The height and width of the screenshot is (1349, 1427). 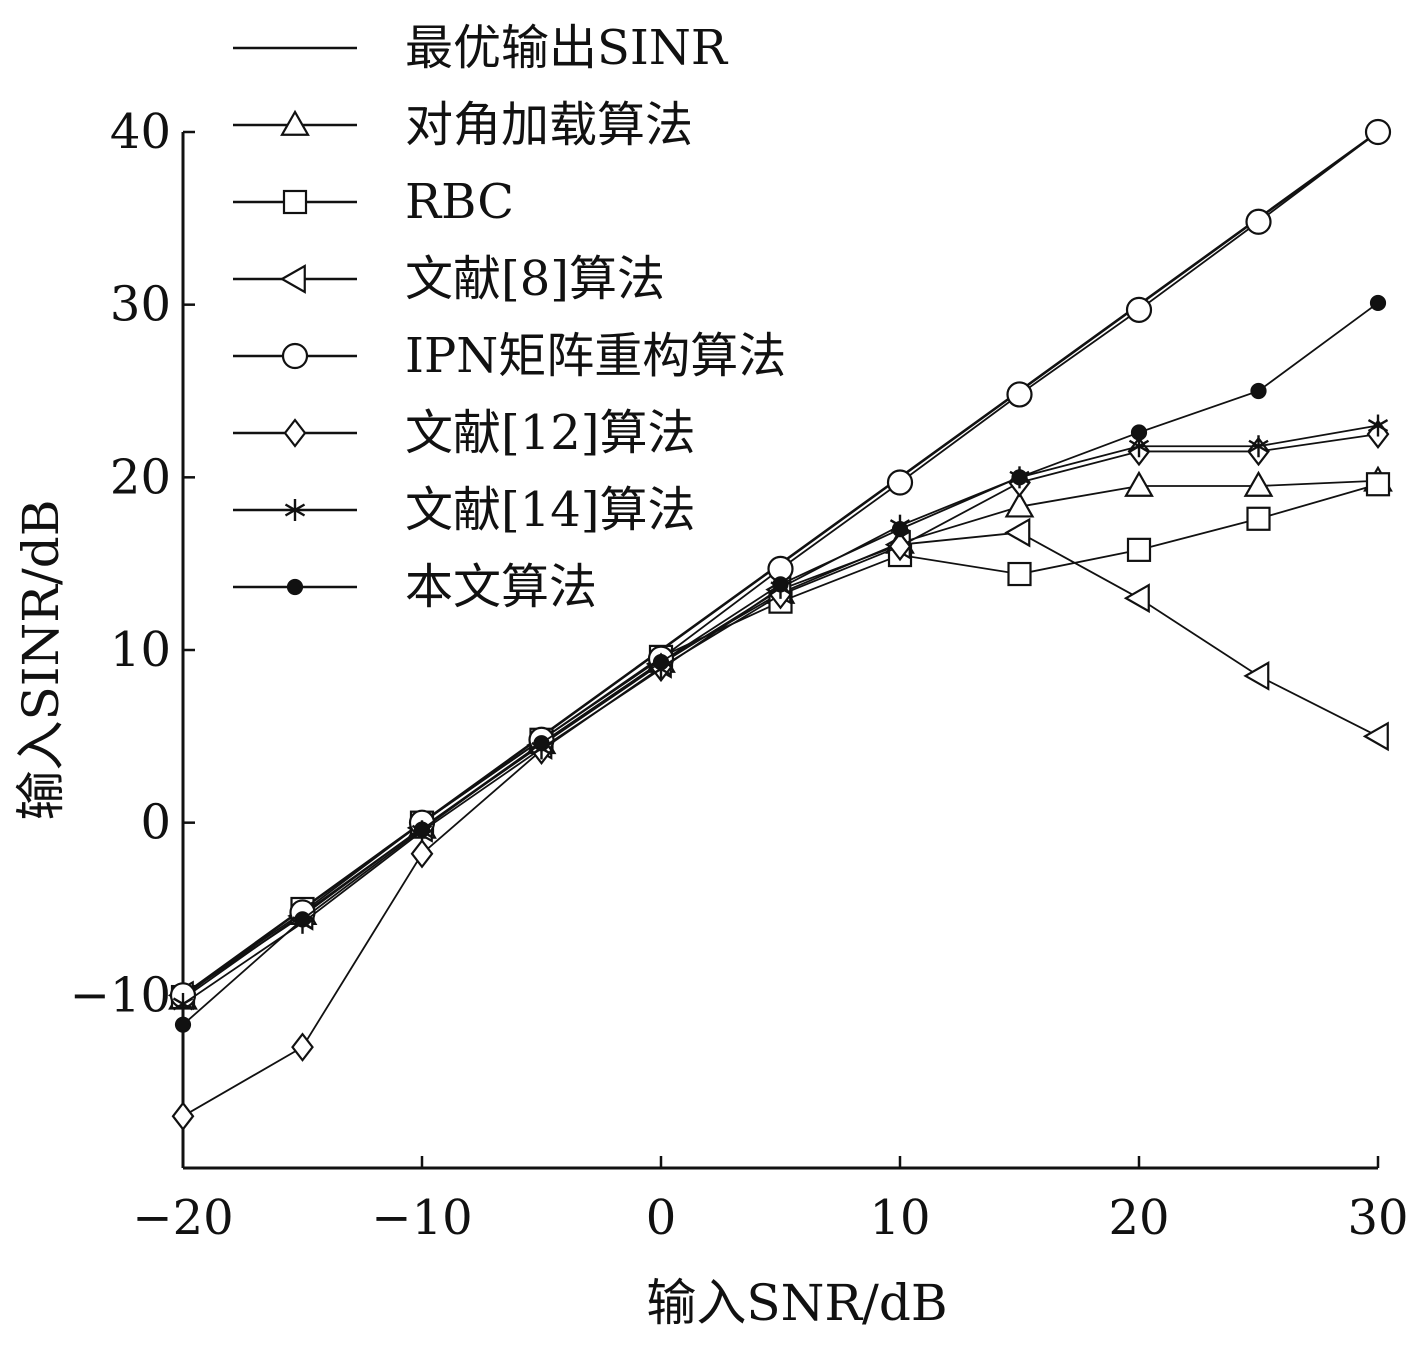 I want to click on y-tick-label: 30, so click(x=140, y=305).